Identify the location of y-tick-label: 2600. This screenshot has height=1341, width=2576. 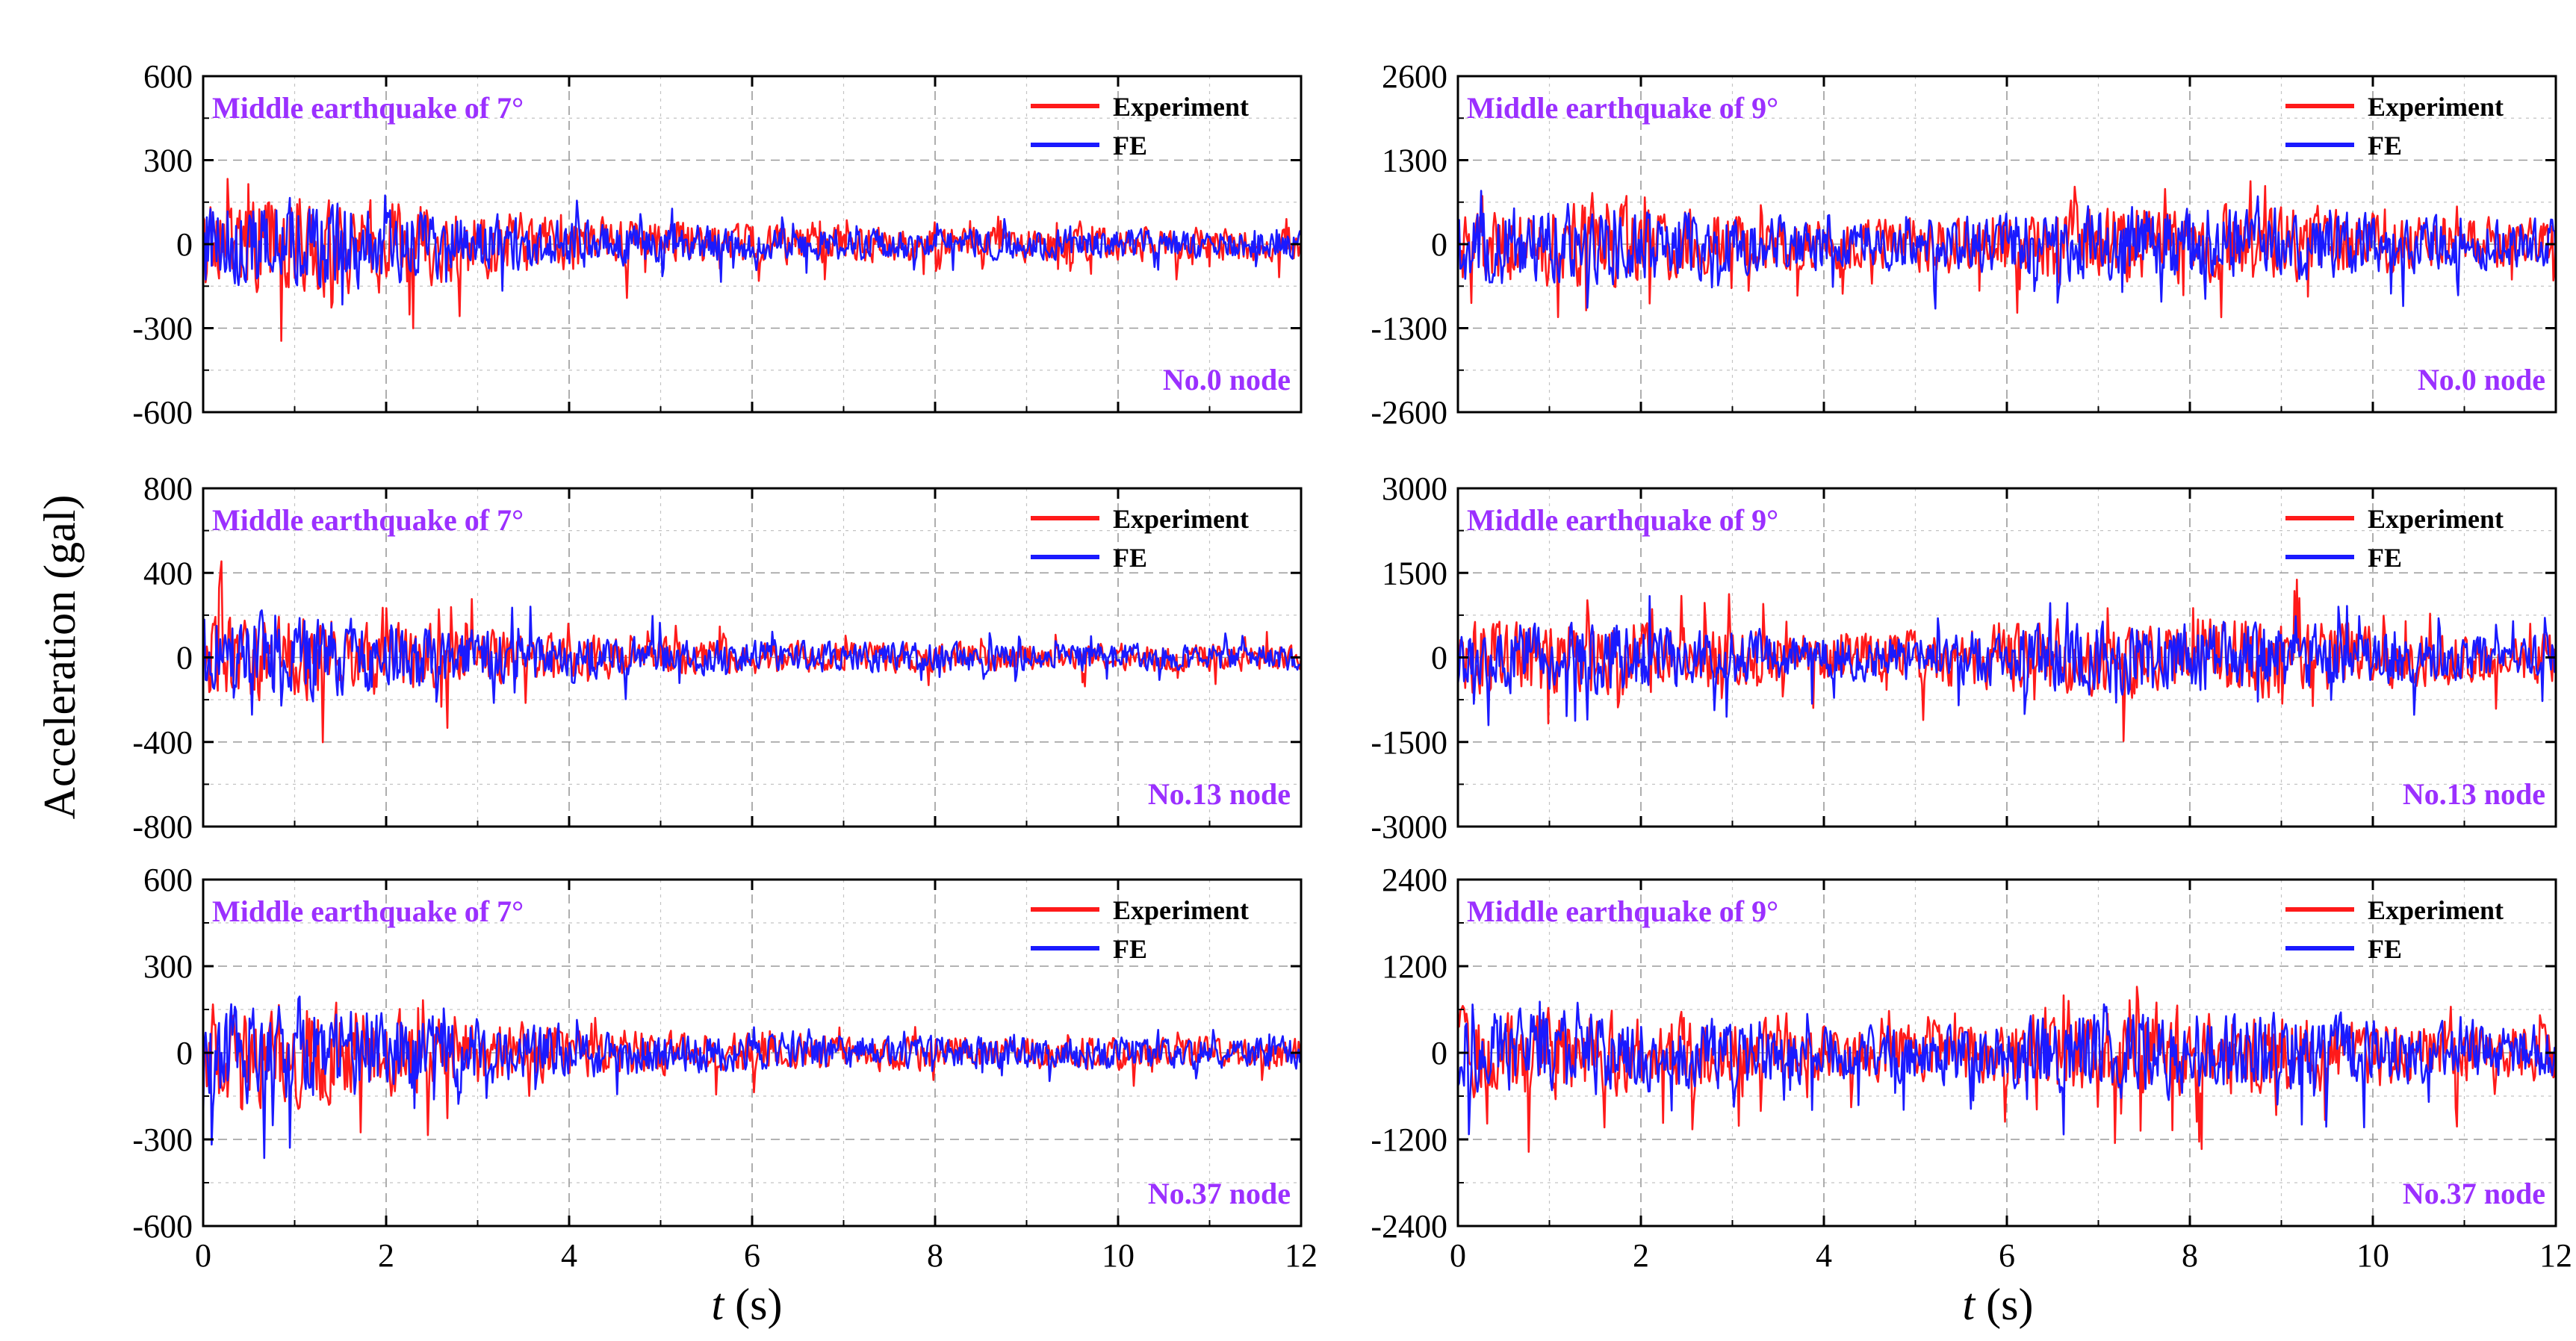
(1415, 76).